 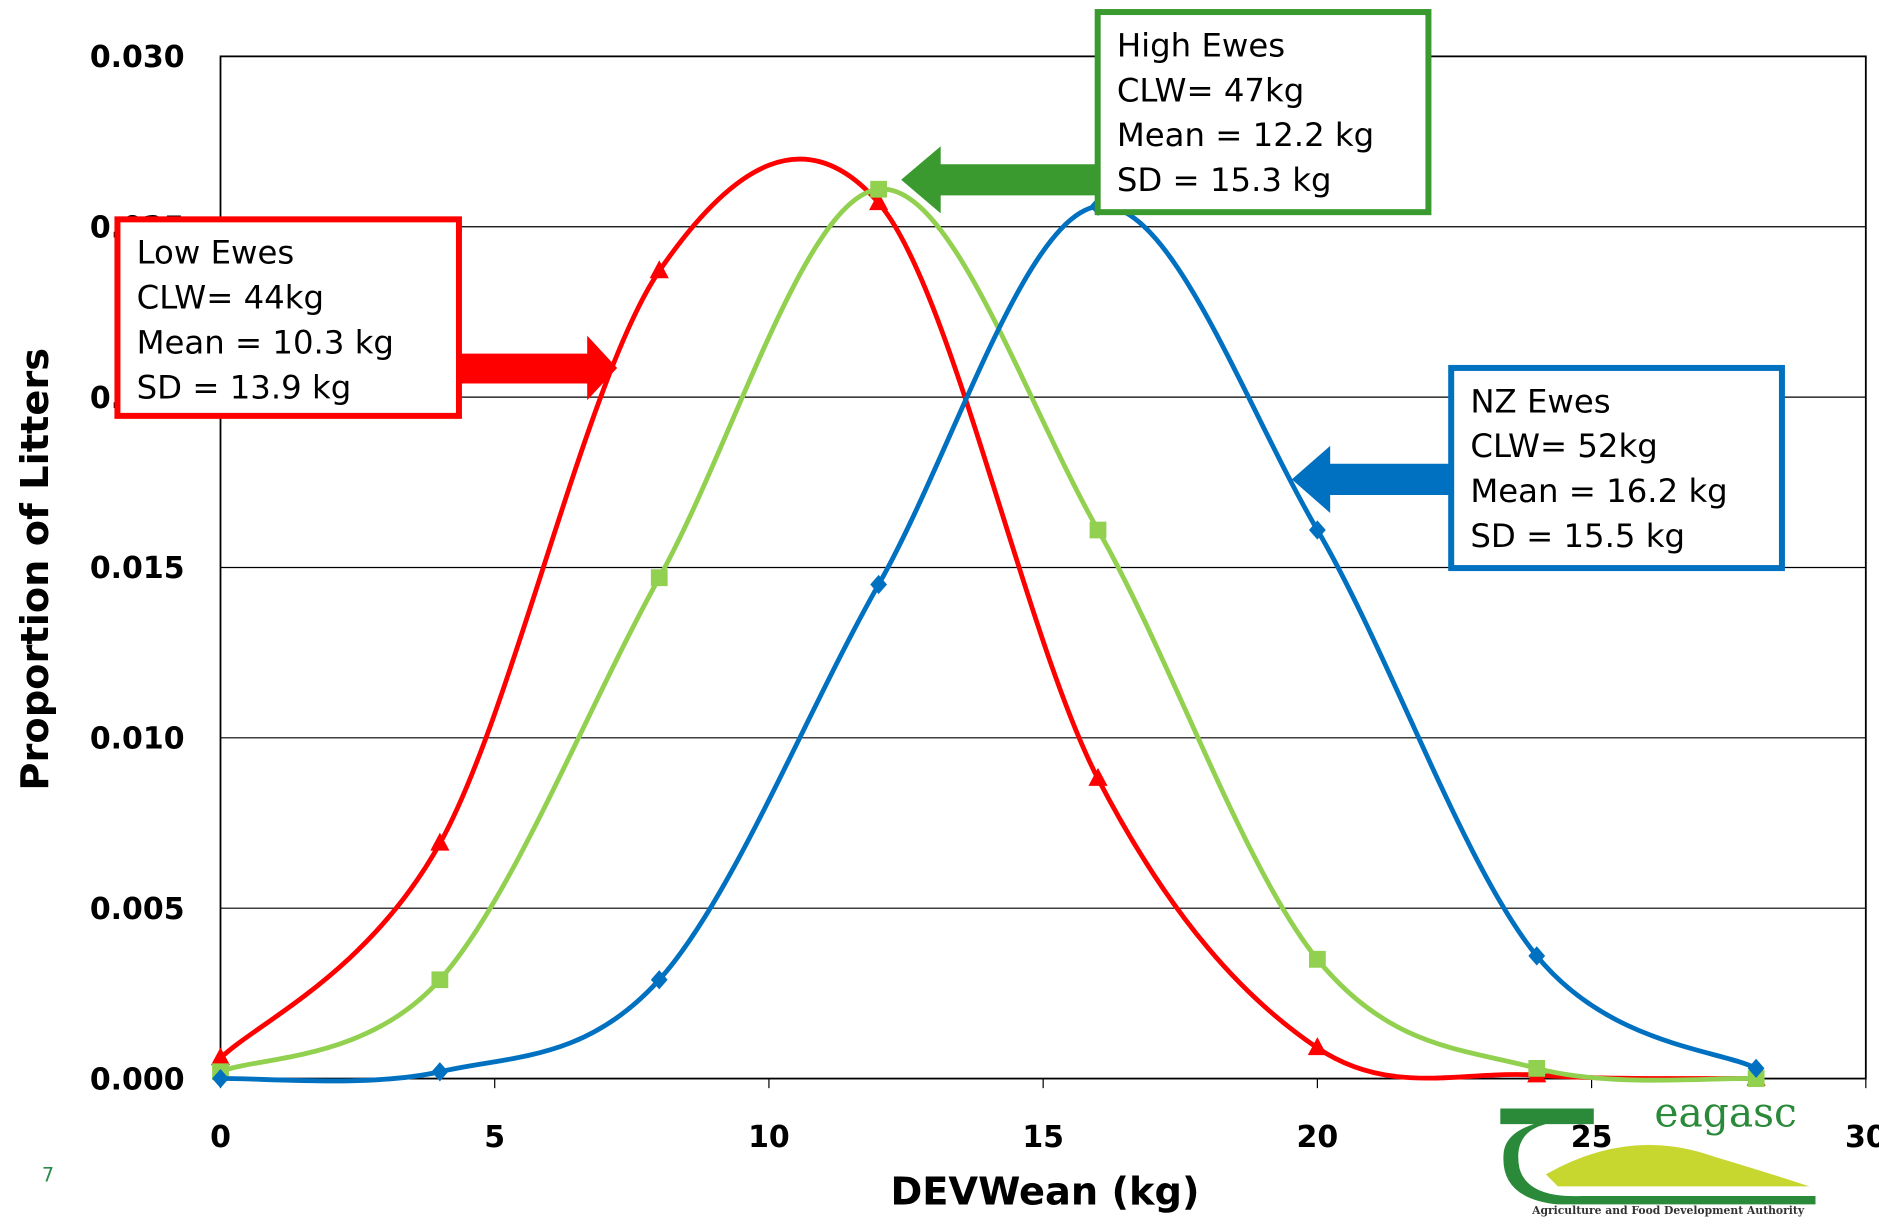 I want to click on annotation-text: CLW= 52kg, so click(x=1563, y=446).